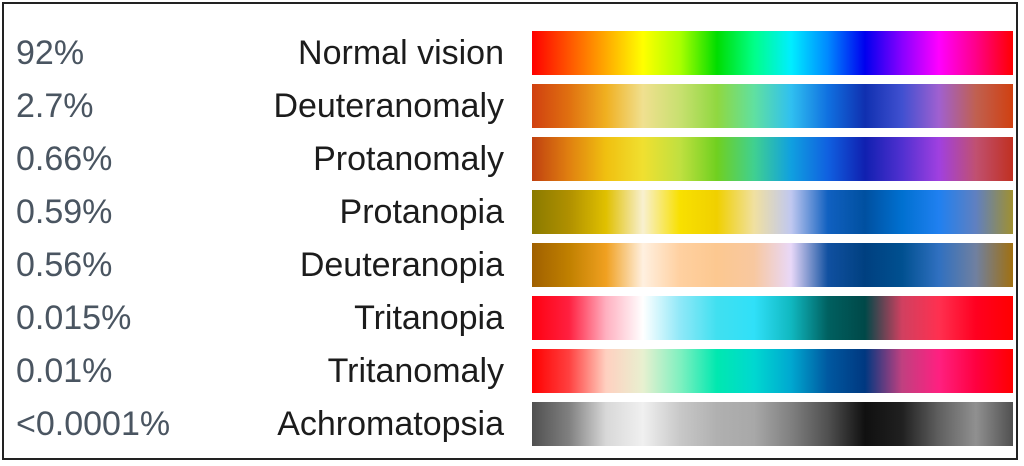 This screenshot has width=1024, height=466. What do you see at coordinates (421, 212) in the screenshot?
I see `vision-type-label: Protanopia` at bounding box center [421, 212].